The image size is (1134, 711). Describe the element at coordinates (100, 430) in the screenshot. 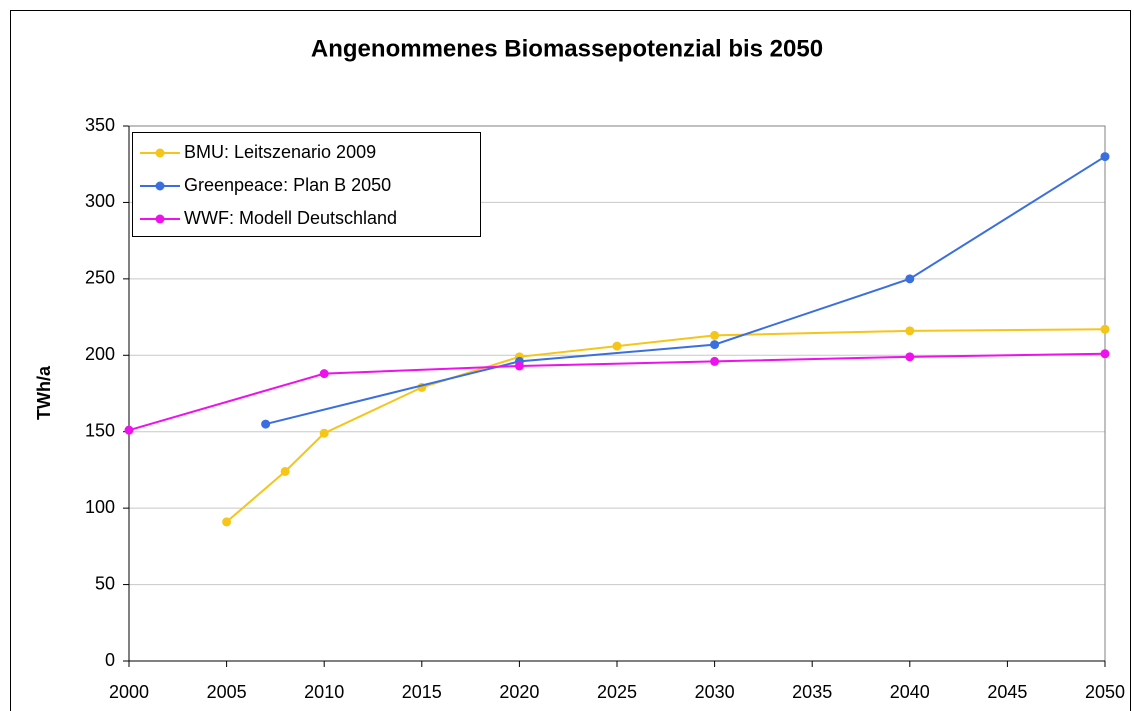

I see `y-tick-label: 150` at that location.